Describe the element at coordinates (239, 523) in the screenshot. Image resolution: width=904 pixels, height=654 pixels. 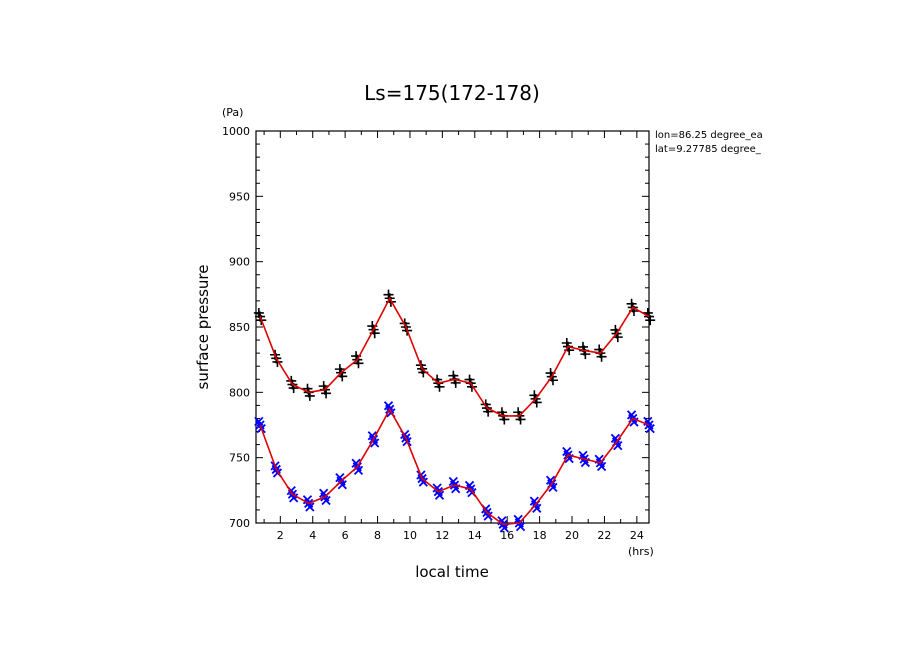
I see `y-tick-label: 700` at that location.